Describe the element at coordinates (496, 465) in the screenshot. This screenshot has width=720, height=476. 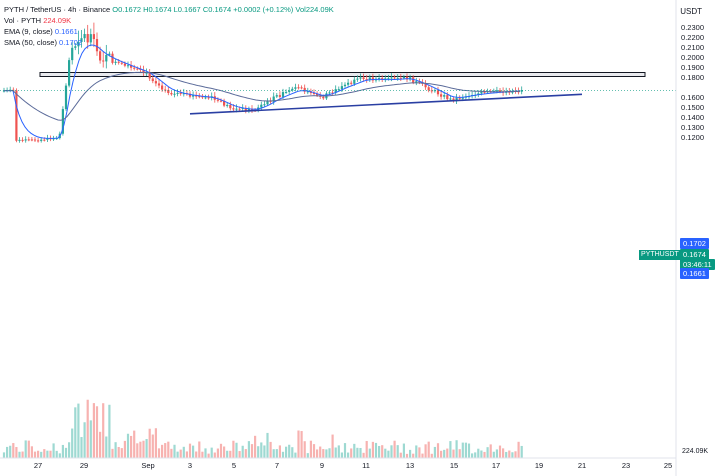
I see `time-axis-label: 17` at that location.